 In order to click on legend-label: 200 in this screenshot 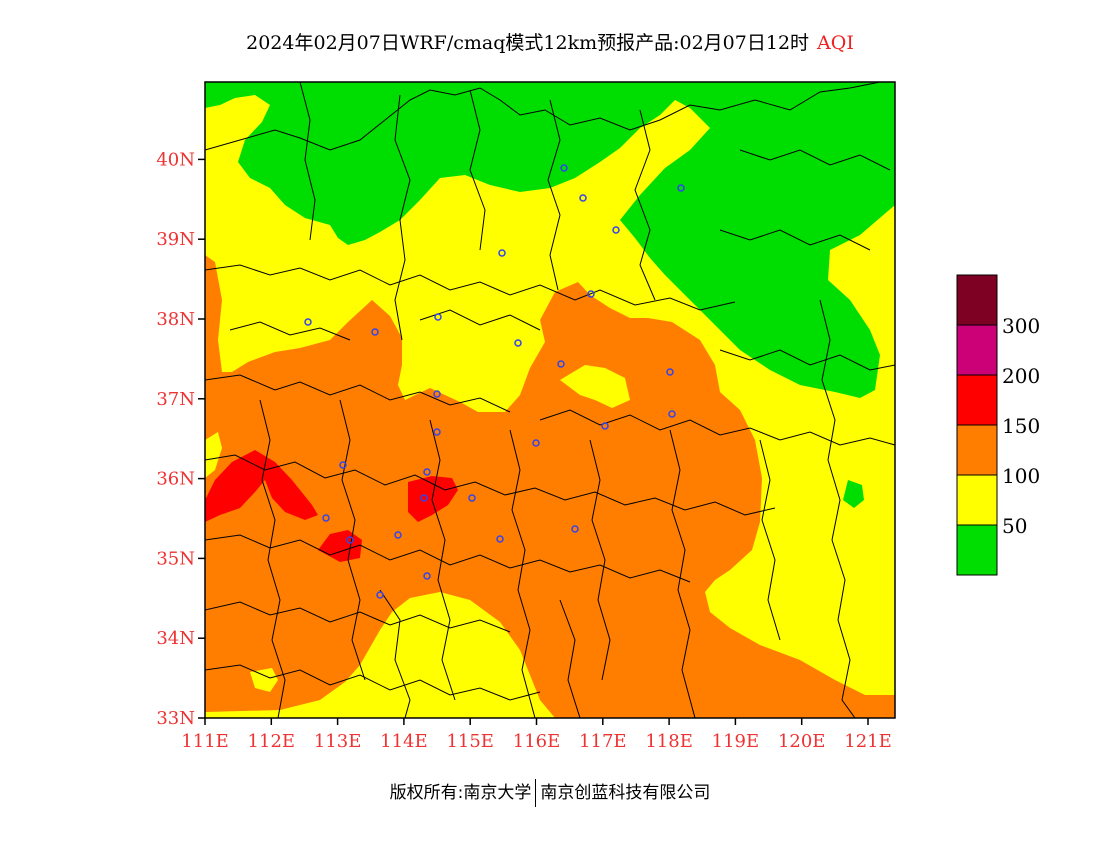, I will do `click(1021, 376)`.